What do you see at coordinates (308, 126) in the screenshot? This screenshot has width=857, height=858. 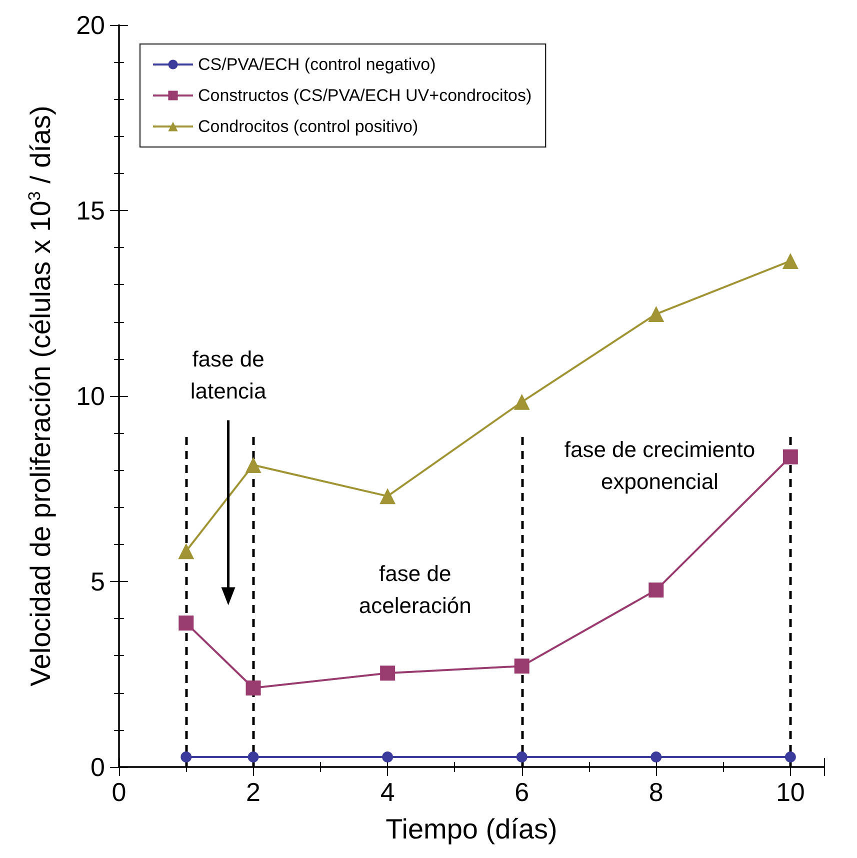 I see `legend-label: Condrocitos (control positivo)` at bounding box center [308, 126].